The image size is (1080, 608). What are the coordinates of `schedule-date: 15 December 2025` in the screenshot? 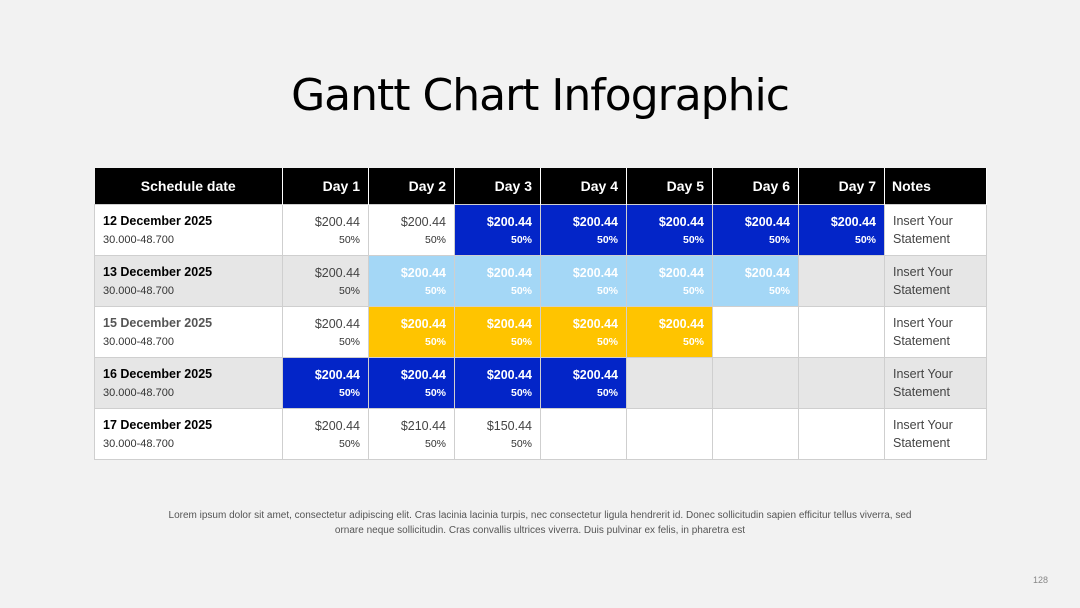 It's located at (158, 323).